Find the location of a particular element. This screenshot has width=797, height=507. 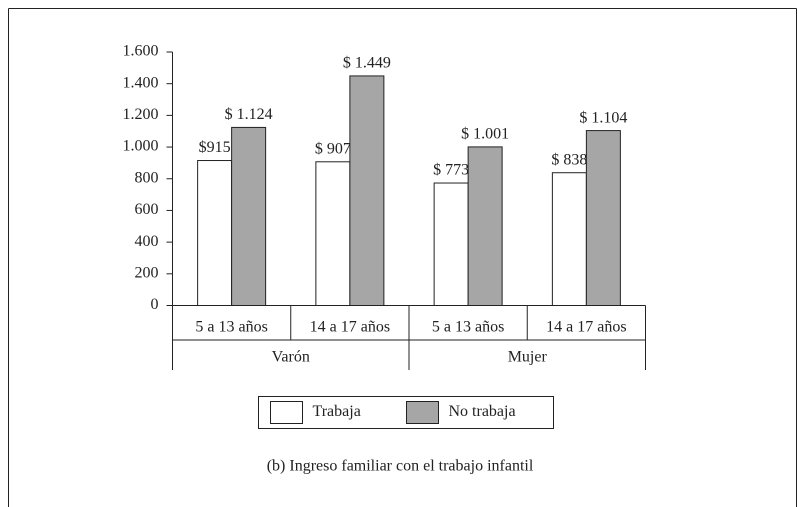

value-label: $ 1.104 is located at coordinates (603, 117).